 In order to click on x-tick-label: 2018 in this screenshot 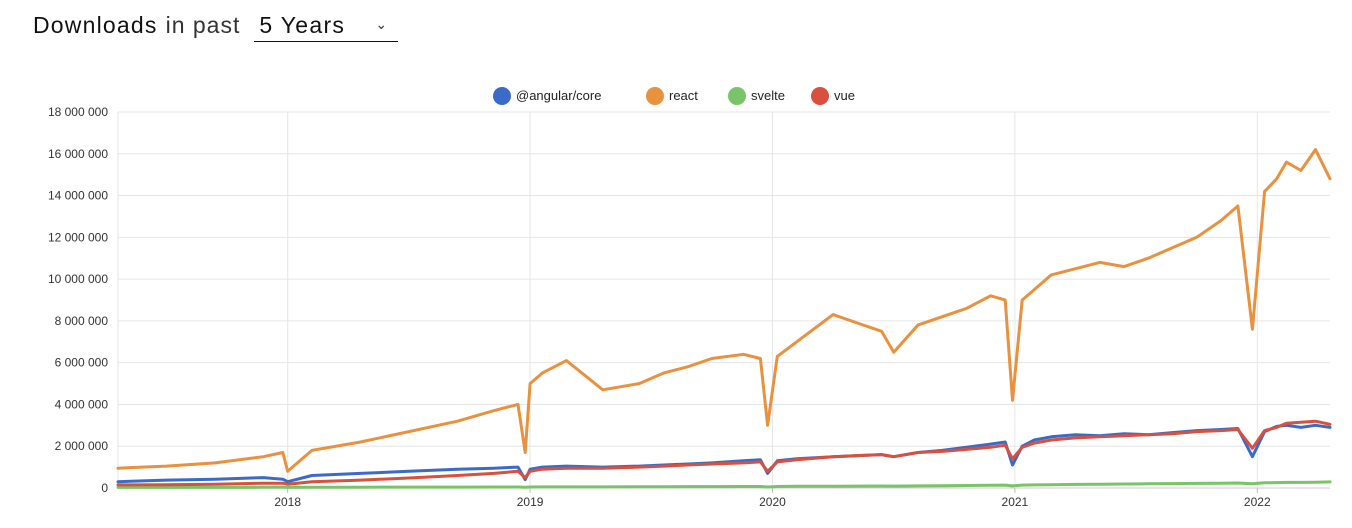, I will do `click(287, 502)`.